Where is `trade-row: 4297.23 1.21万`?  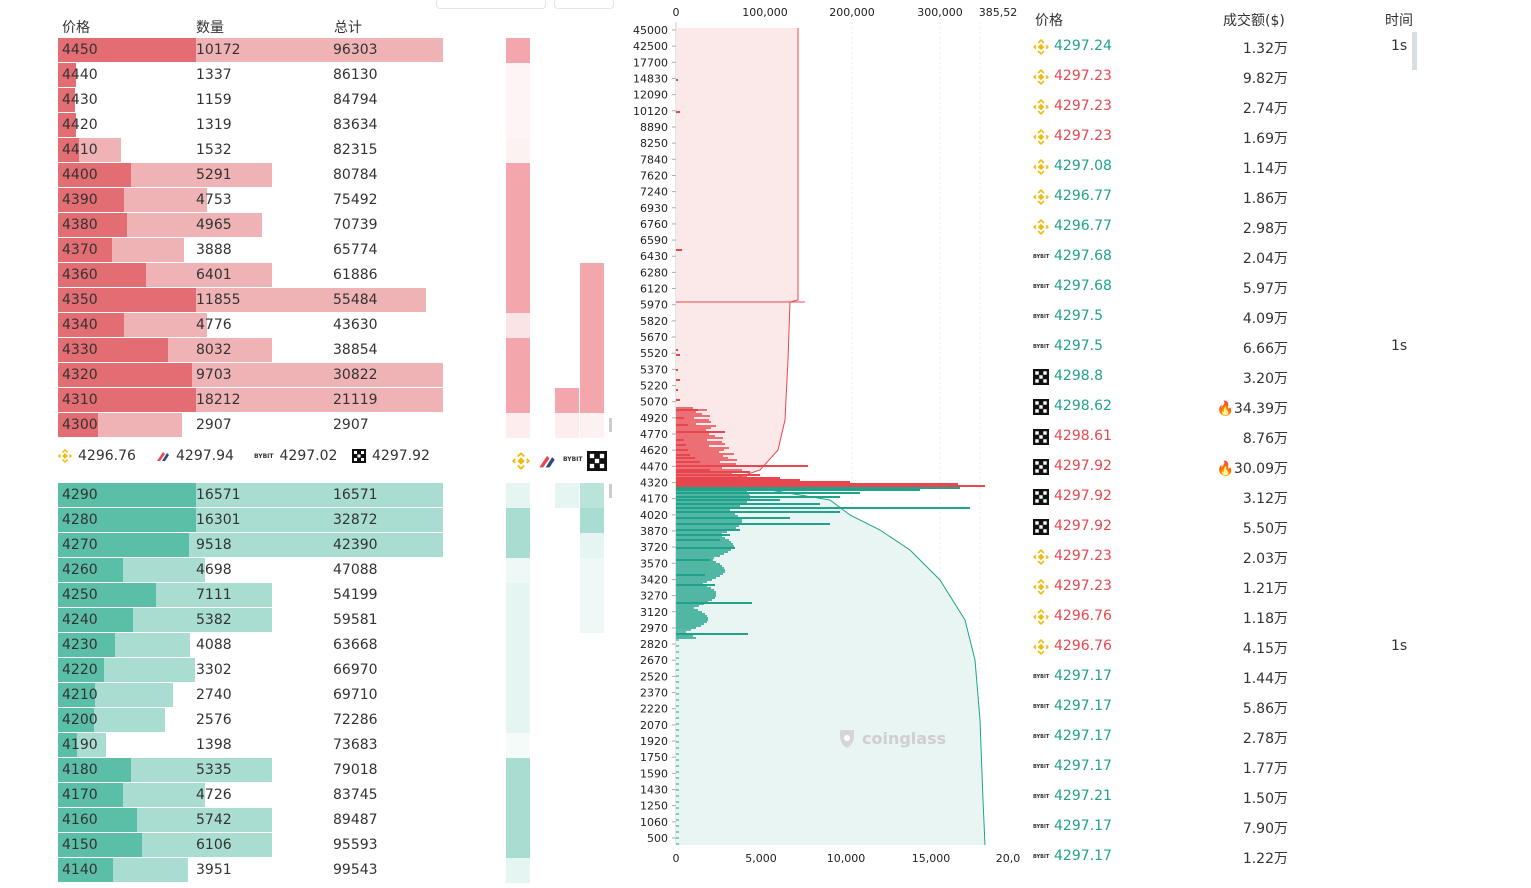
trade-row: 4297.23 1.21万 is located at coordinates (1243, 586).